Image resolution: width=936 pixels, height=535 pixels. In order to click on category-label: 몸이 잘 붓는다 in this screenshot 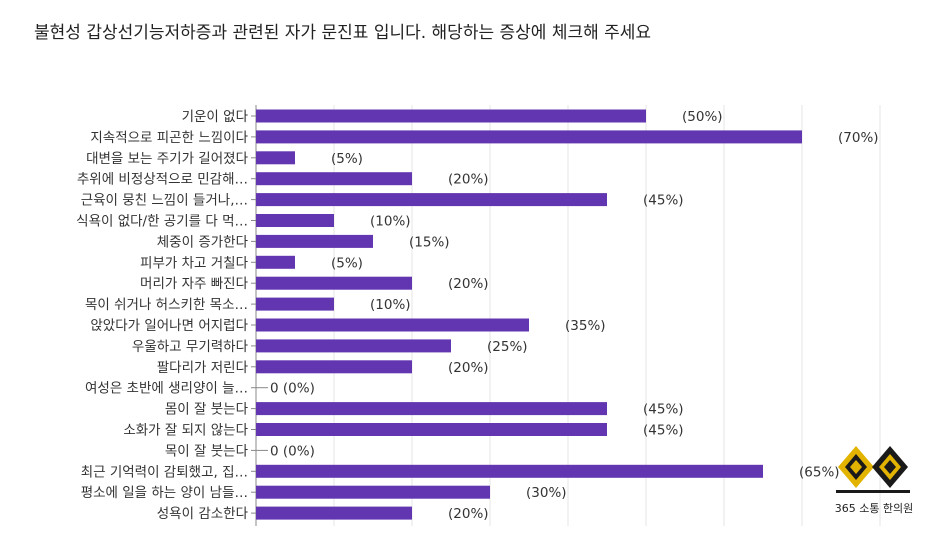, I will do `click(207, 410)`.